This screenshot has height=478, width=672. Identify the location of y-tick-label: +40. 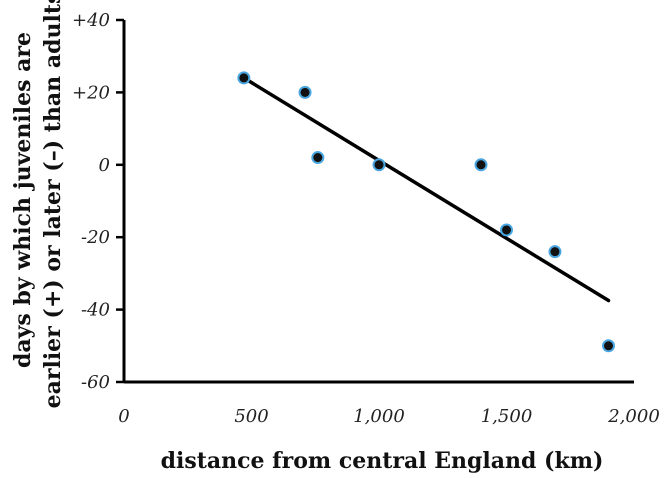
(91, 20).